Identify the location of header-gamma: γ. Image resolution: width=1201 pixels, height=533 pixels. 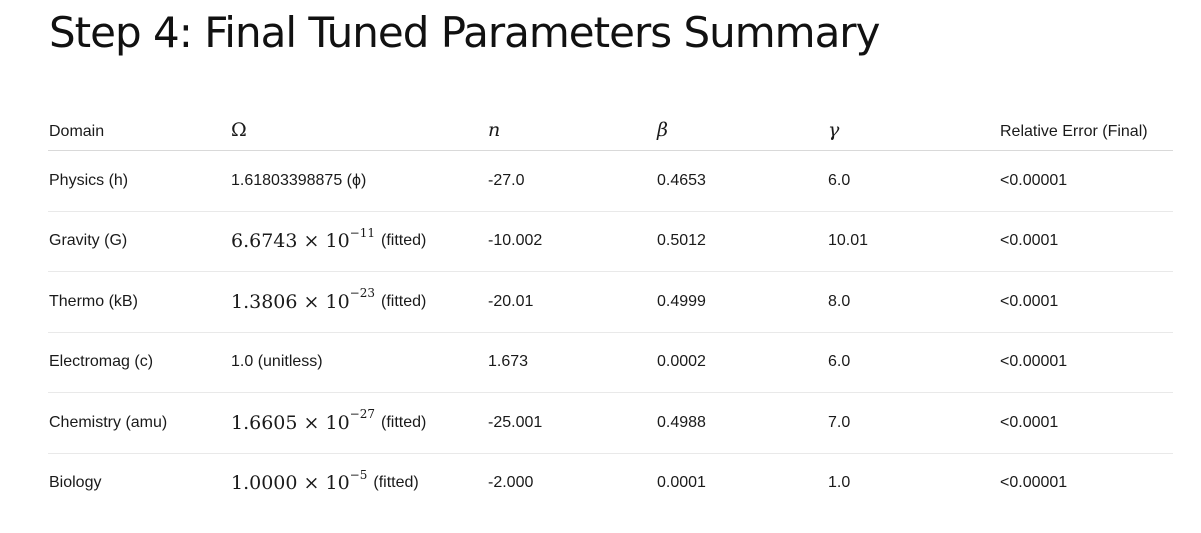
(834, 130).